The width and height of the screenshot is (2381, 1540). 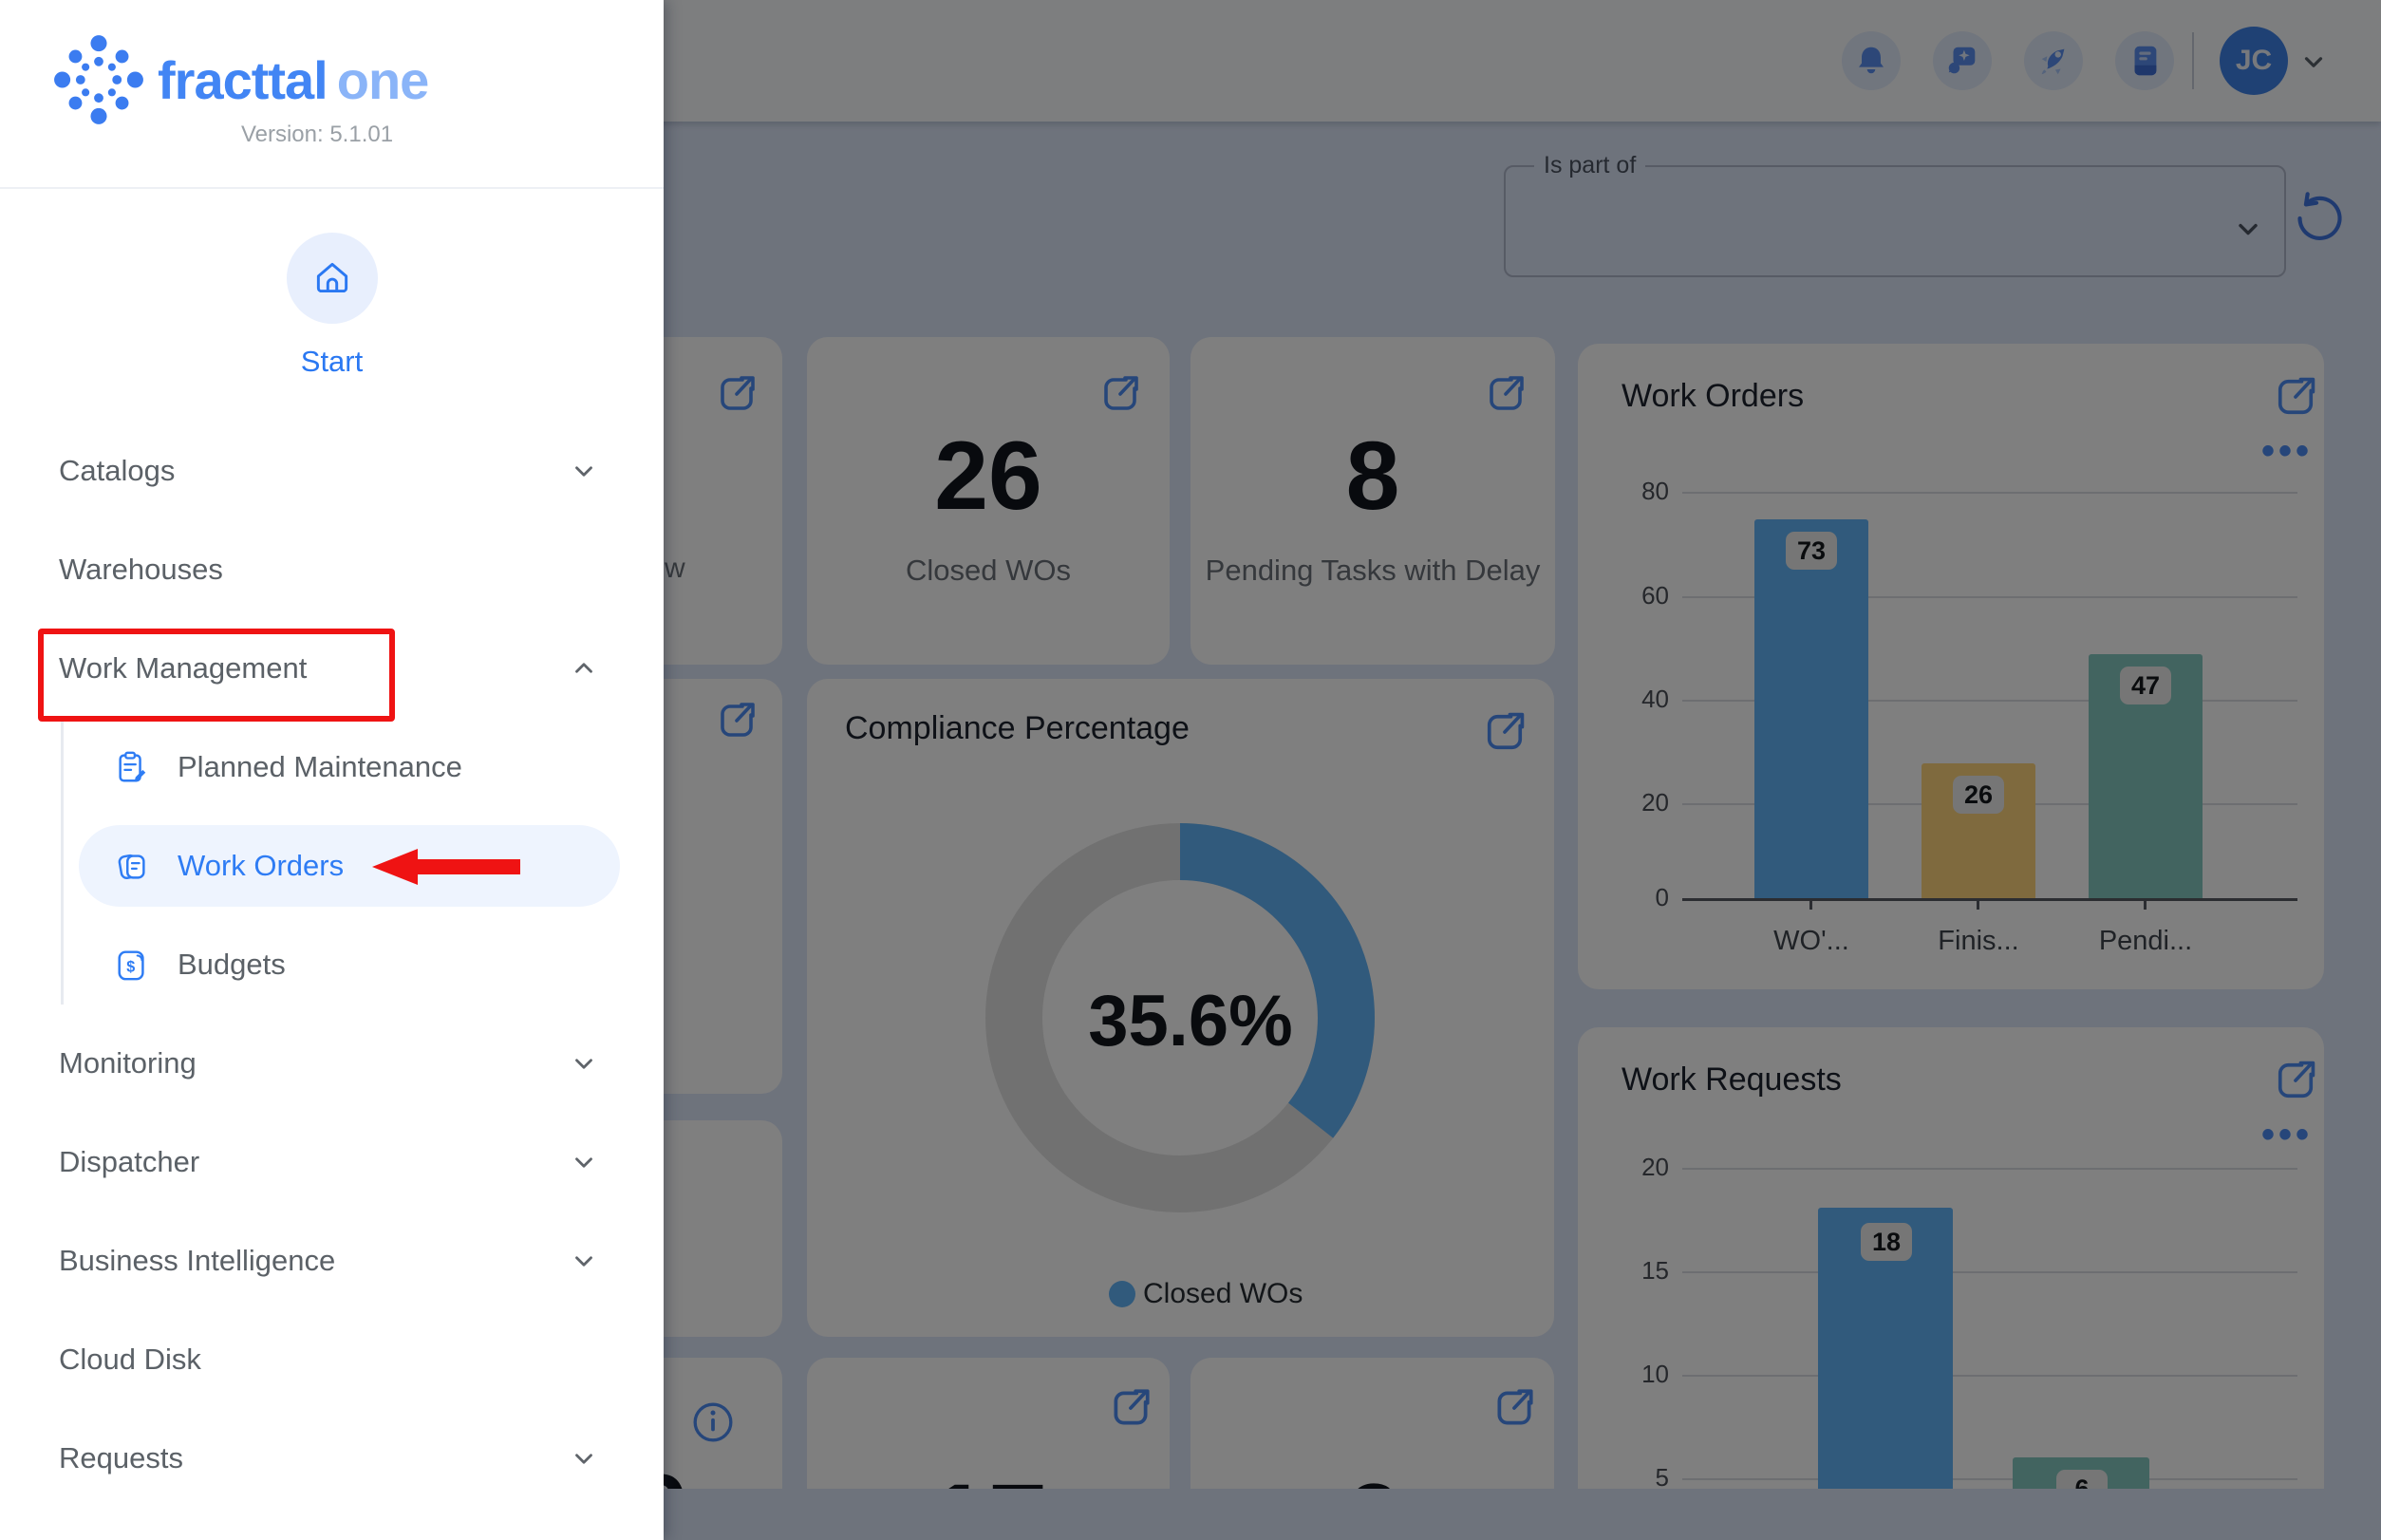 I want to click on sidebar-item-start: Start, so click(x=332, y=306).